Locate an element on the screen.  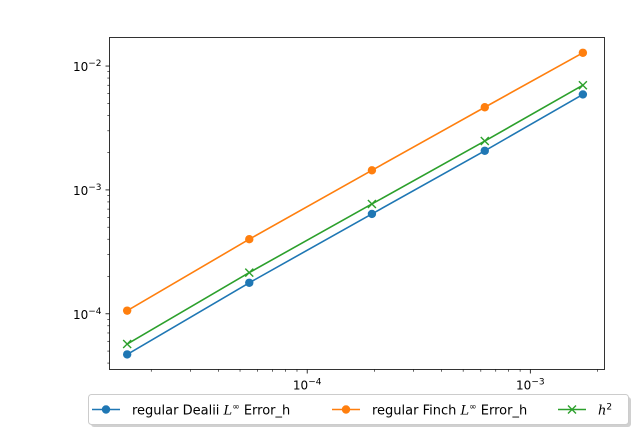
y-tick-label: 10⁻³ is located at coordinates (87, 190).